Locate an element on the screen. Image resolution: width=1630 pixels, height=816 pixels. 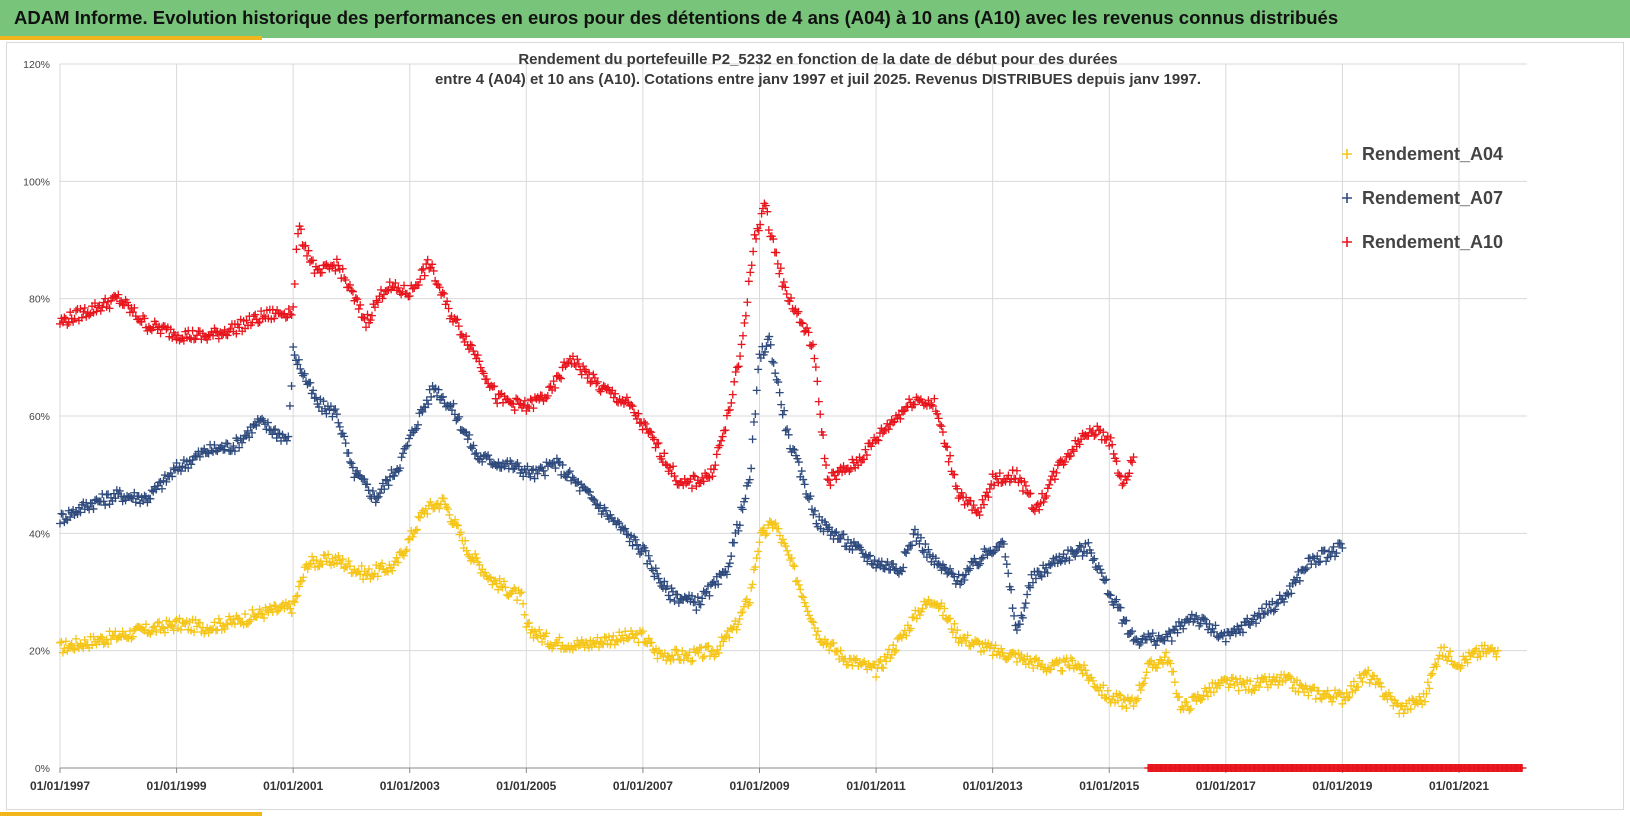
x-tick-label: 01/01/2019 is located at coordinates (1342, 786).